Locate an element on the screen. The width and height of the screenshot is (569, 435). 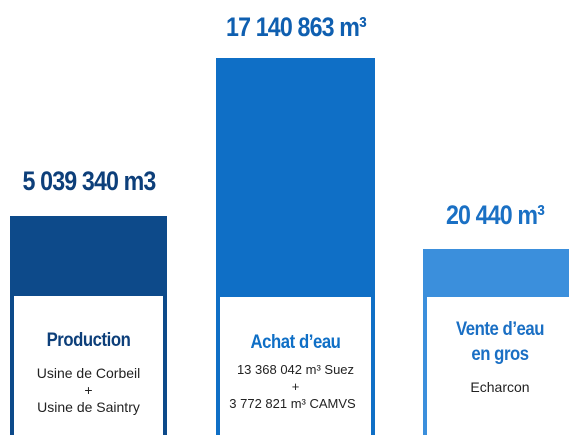
line: 13 368 042 m³ Suez is located at coordinates (295, 369).